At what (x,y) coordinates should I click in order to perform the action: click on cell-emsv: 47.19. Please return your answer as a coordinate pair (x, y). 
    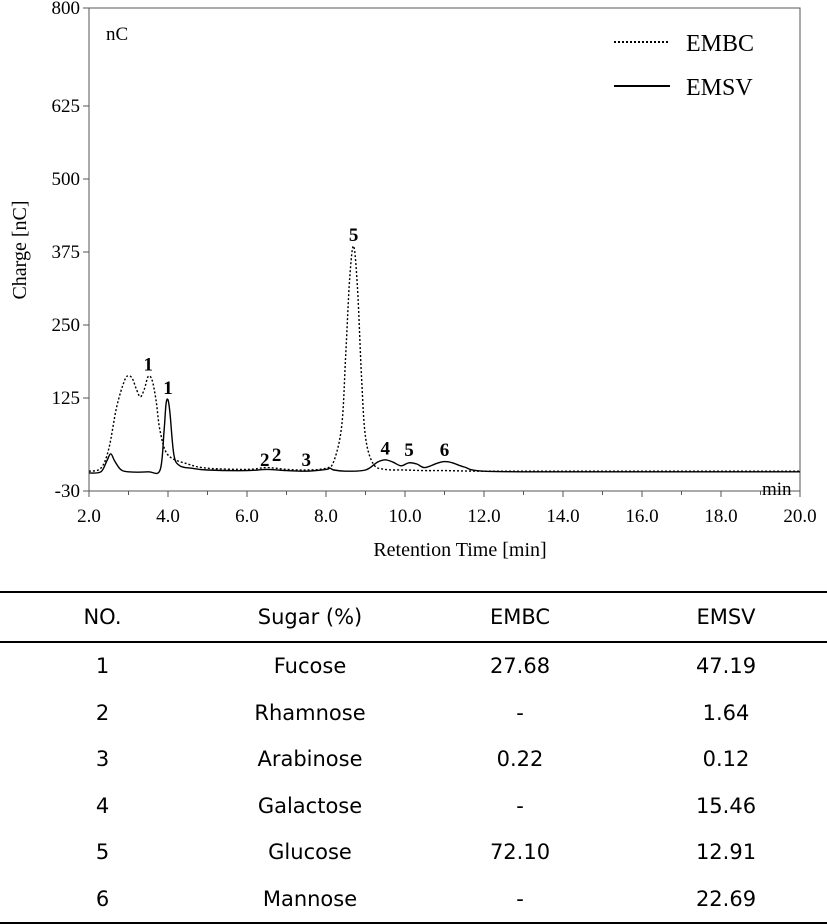
    Looking at the image, I should click on (726, 666).